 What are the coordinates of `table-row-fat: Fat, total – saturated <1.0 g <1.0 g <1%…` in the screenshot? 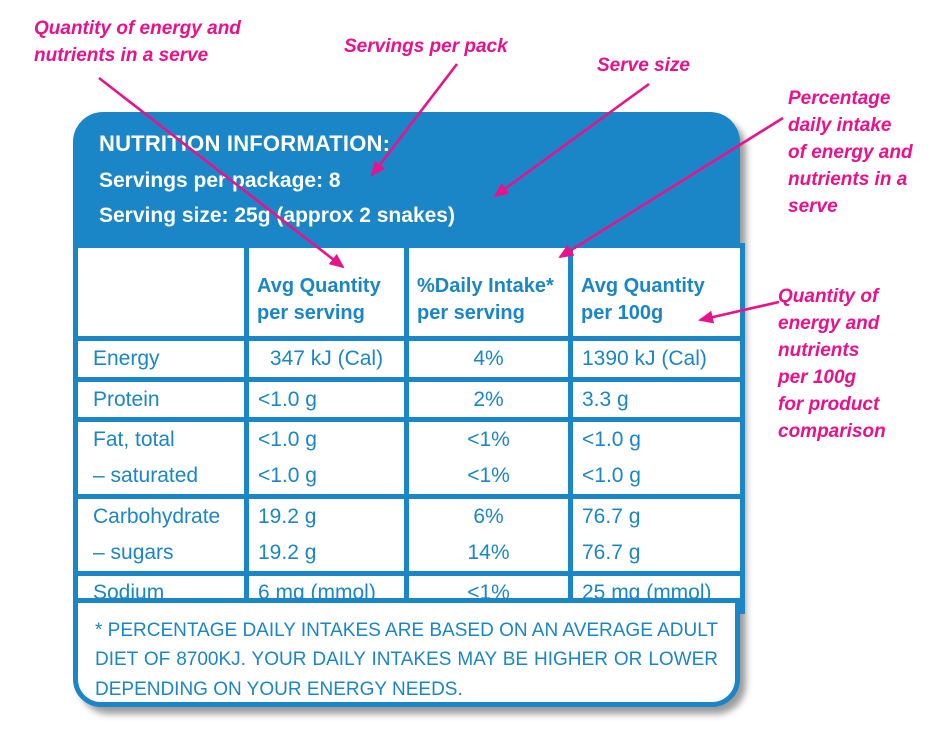 It's located at (409, 458).